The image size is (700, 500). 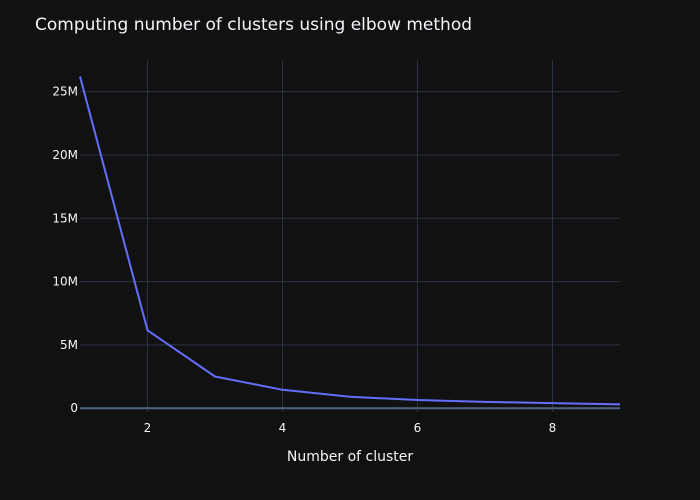 What do you see at coordinates (148, 428) in the screenshot?
I see `x-tick-label: 2` at bounding box center [148, 428].